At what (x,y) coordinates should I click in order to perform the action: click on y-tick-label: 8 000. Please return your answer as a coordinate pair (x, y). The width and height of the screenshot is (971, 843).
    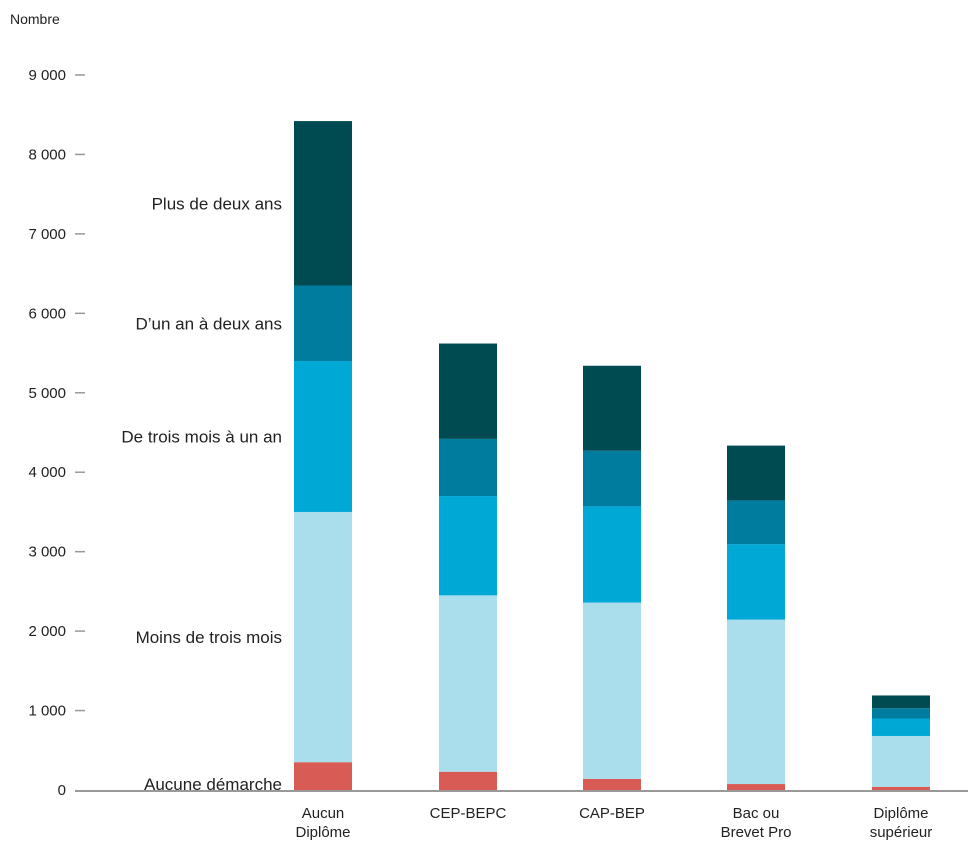
    Looking at the image, I should click on (47, 154).